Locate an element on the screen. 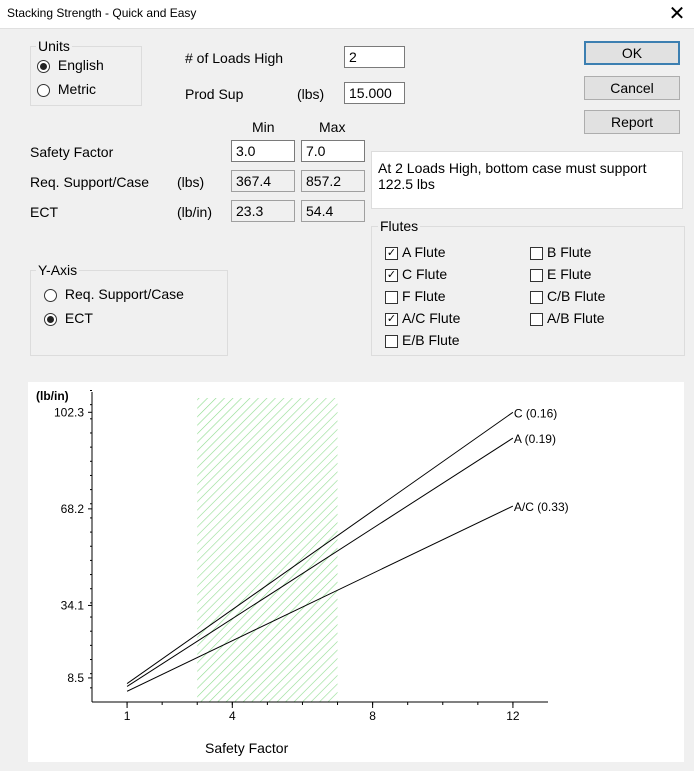 This screenshot has height=771, width=694. series-label: C (0.16) is located at coordinates (535, 413).